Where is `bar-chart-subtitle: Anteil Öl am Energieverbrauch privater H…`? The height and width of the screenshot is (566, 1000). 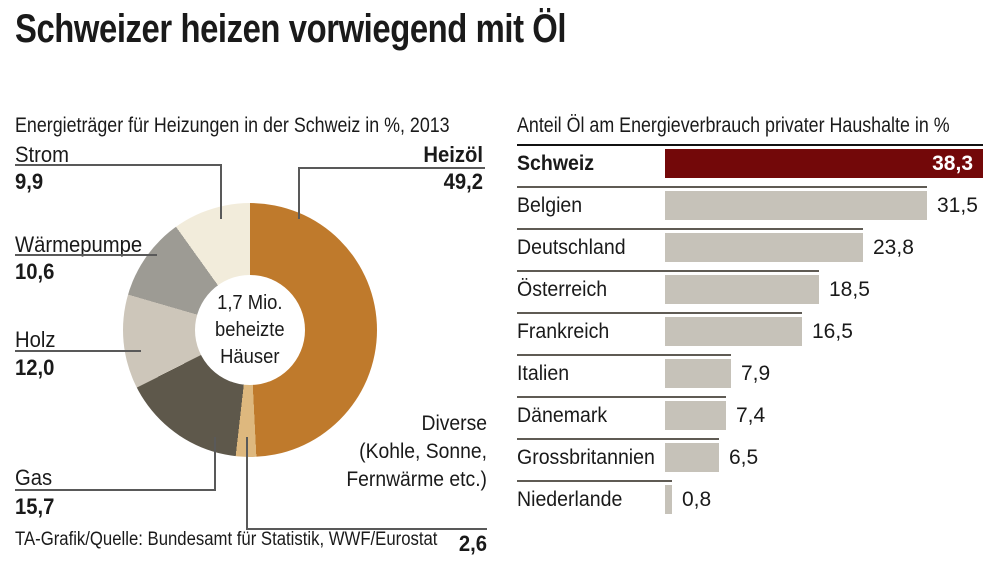
bar-chart-subtitle: Anteil Öl am Energieverbrauch privater H… is located at coordinates (733, 125).